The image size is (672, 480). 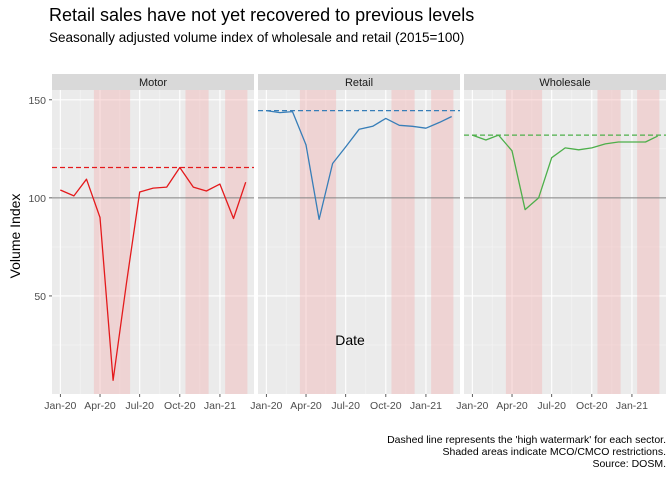 I want to click on series-line-wholesale, so click(x=565, y=172).